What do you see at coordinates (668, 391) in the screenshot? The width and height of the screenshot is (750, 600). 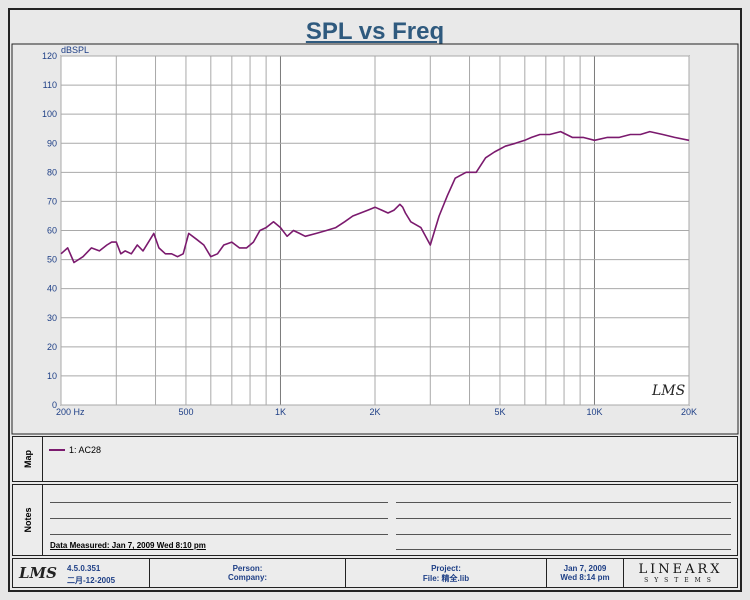 I see `lms-watermark: LMS` at bounding box center [668, 391].